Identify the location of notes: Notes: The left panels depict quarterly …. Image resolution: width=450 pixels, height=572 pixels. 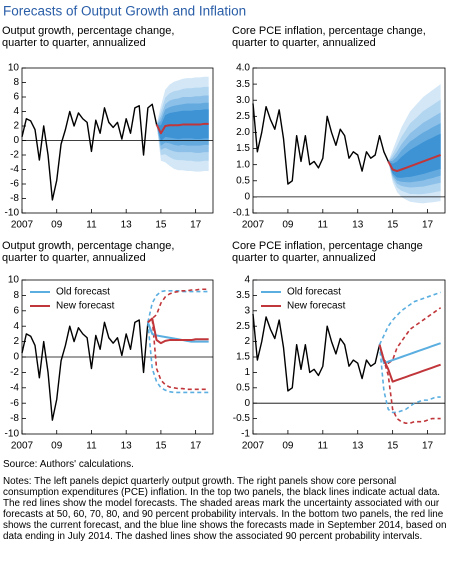
(225, 509).